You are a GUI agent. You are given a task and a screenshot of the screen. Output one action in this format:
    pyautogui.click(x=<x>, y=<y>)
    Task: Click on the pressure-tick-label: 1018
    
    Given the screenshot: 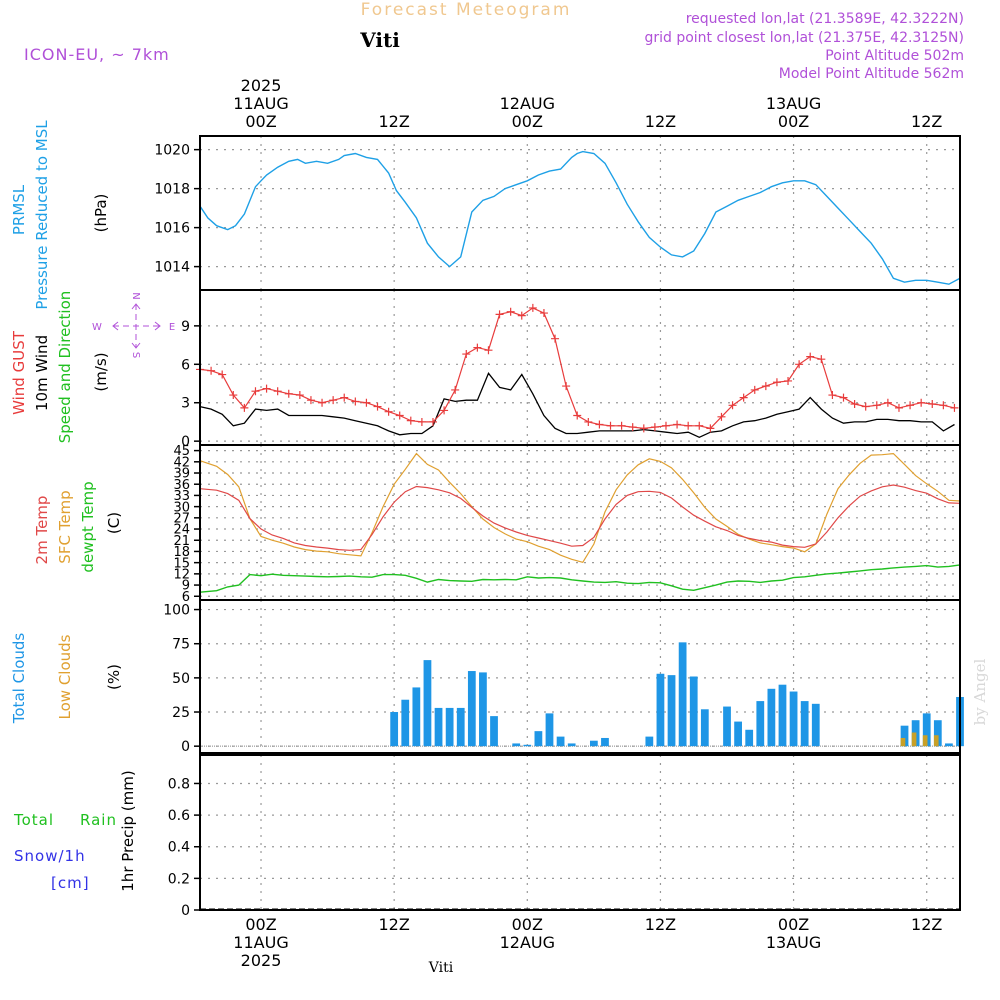 What is the action you would take?
    pyautogui.click(x=172, y=190)
    